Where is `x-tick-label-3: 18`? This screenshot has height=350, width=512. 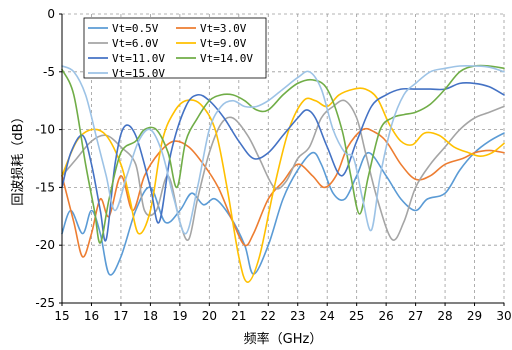 x-tick-label-3: 18 is located at coordinates (150, 316).